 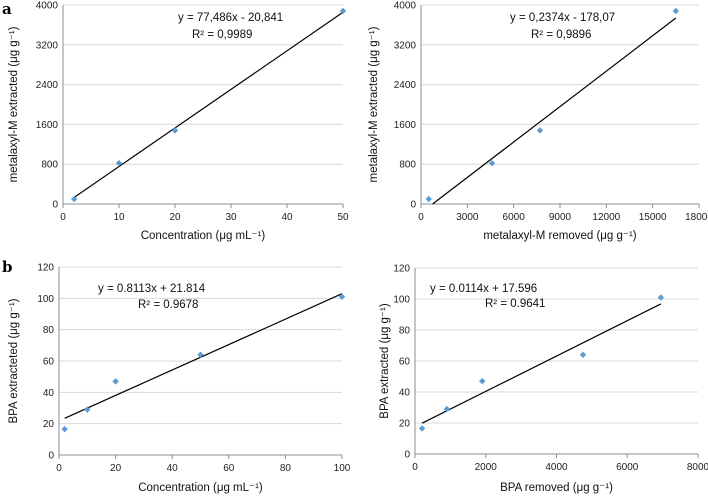 What do you see at coordinates (486, 467) in the screenshot?
I see `x-tick-label: 2000` at bounding box center [486, 467].